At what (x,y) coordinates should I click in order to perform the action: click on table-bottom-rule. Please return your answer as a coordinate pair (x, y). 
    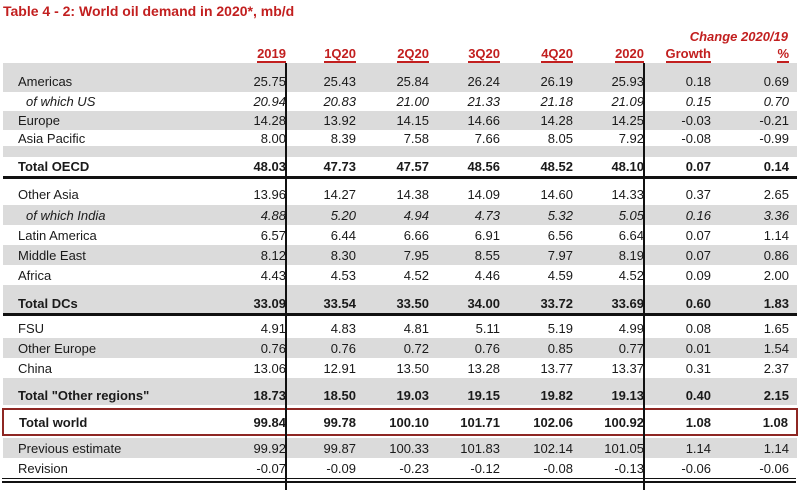
    Looking at the image, I should click on (399, 480).